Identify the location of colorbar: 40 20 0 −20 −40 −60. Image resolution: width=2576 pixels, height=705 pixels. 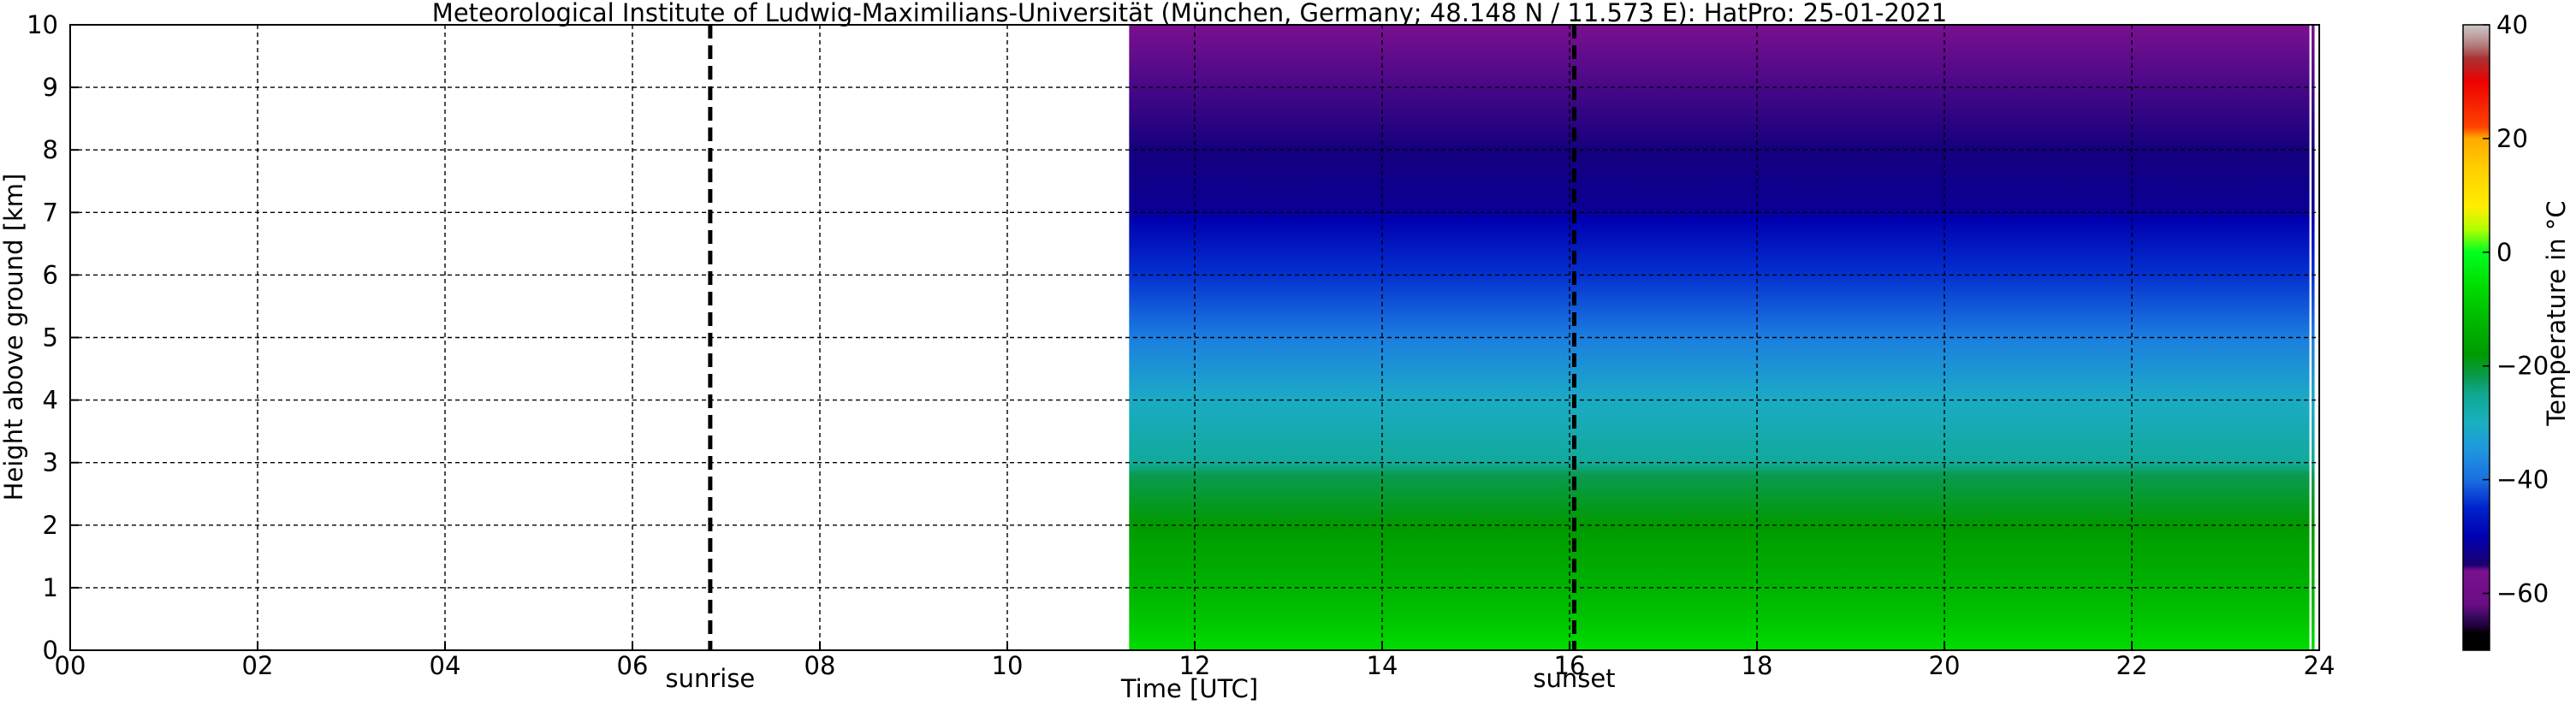
(2505, 330).